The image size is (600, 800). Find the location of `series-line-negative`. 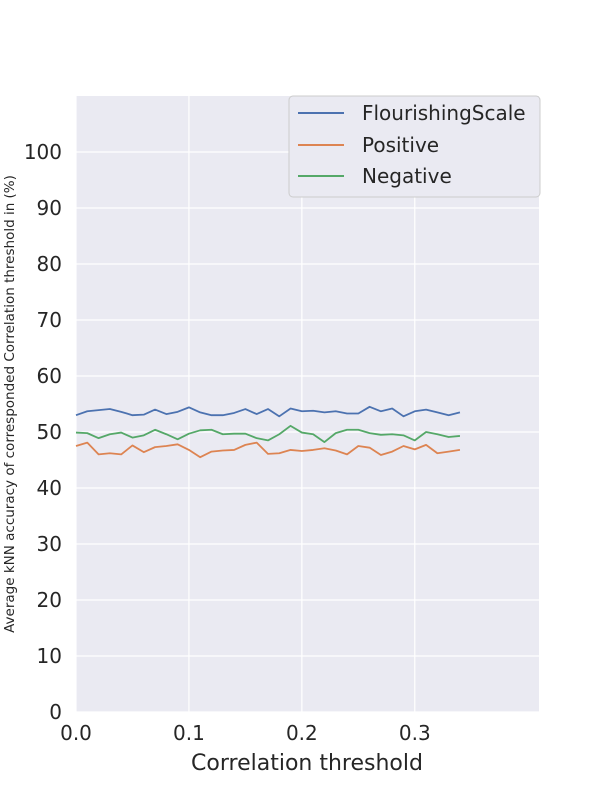

series-line-negative is located at coordinates (268, 433).